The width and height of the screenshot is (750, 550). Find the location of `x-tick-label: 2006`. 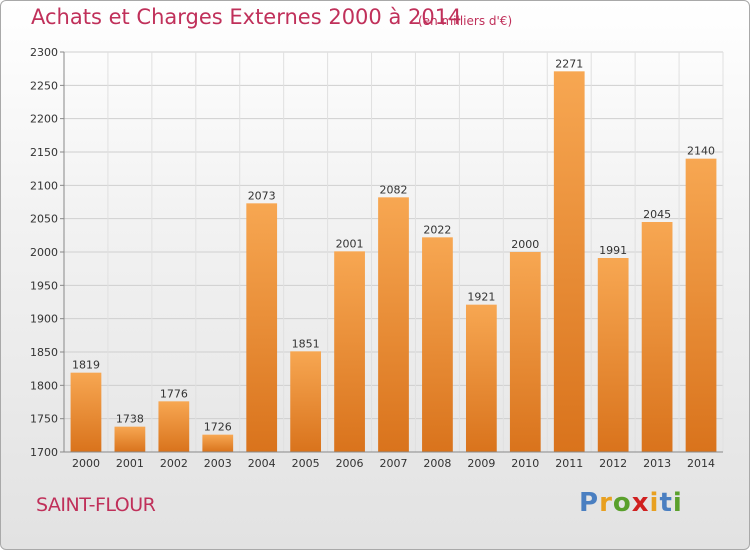

x-tick-label: 2006 is located at coordinates (350, 463).